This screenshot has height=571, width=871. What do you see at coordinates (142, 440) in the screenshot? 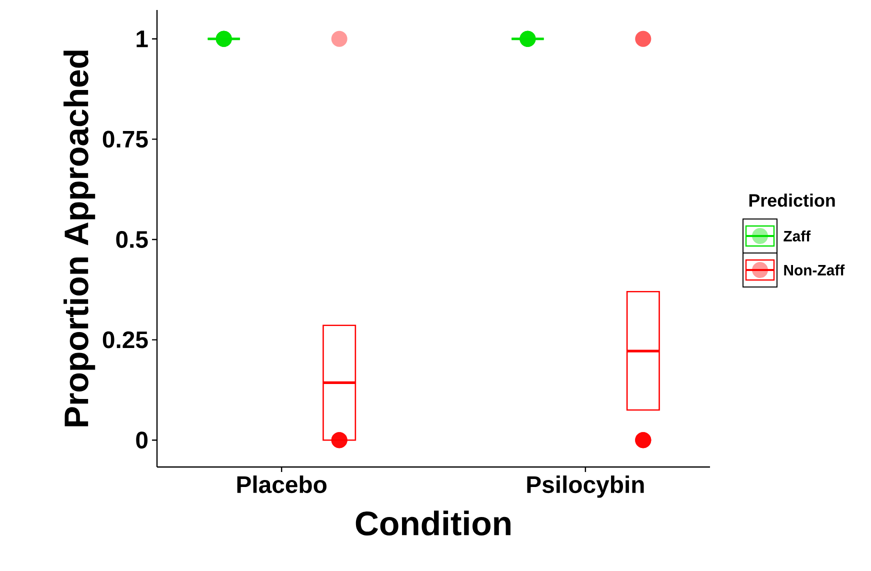
I see `y-tick-label: 0` at bounding box center [142, 440].